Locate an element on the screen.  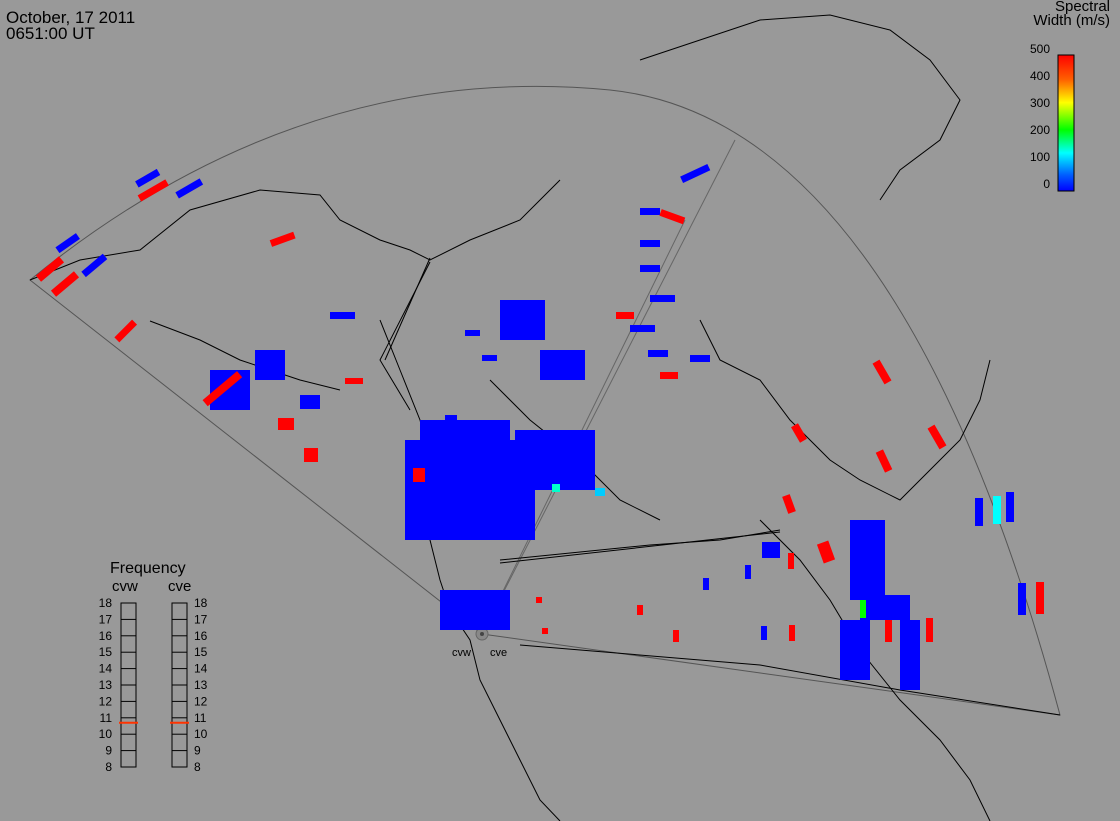
radar-name-cve: cve is located at coordinates (180, 586).